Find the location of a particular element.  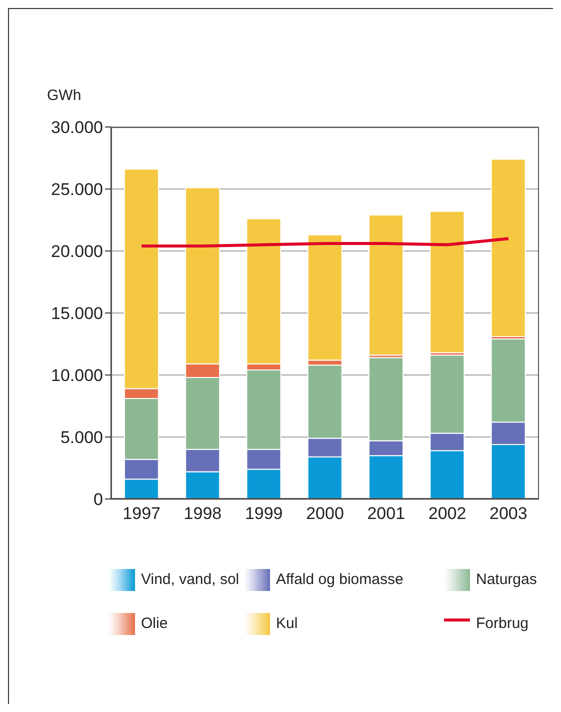

x-tick-label: 2002 is located at coordinates (447, 514).